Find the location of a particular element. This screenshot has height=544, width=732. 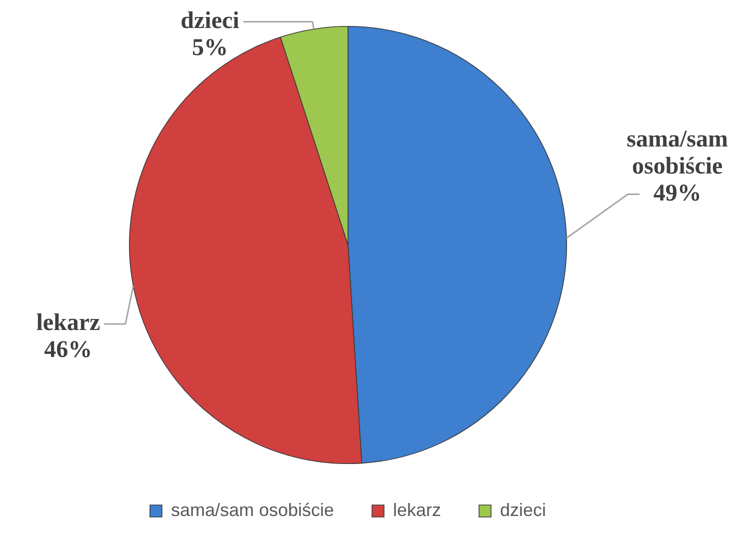

data-label: 5% is located at coordinates (210, 47).